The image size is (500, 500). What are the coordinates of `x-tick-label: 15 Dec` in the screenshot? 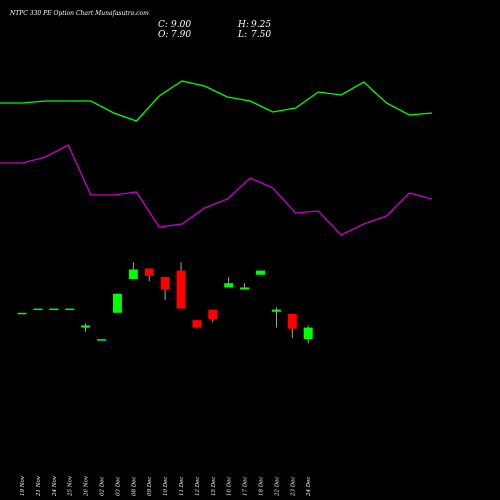 It's located at (214, 487).